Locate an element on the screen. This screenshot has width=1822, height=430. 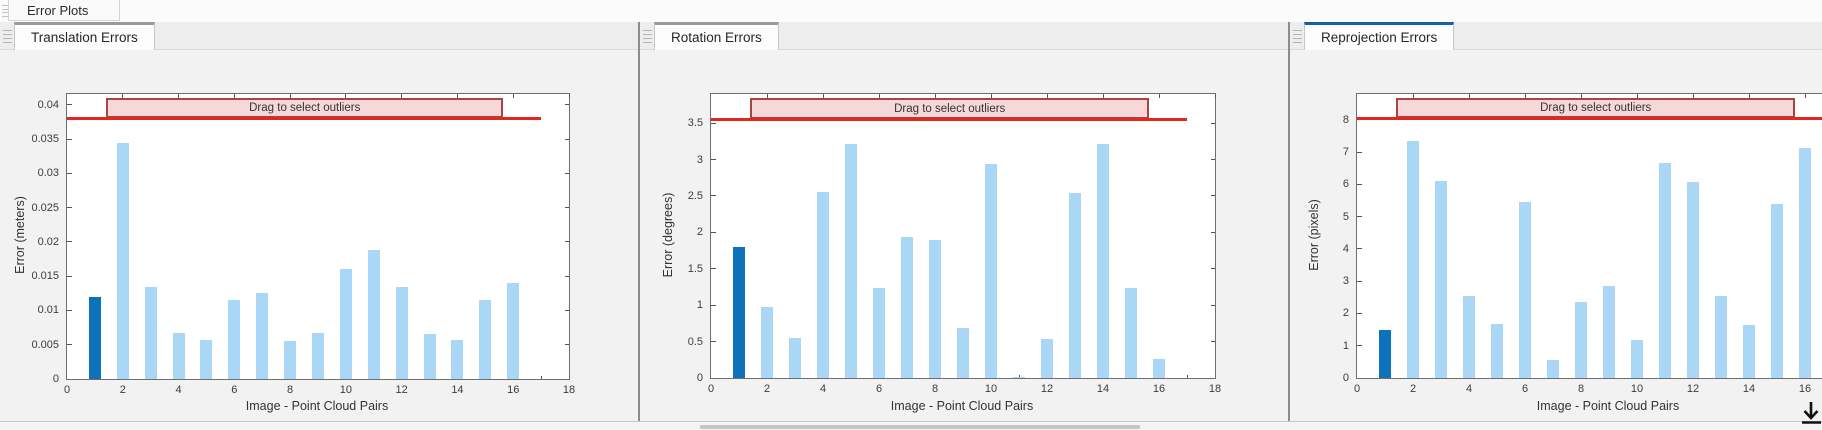
x-tick-label: 14 is located at coordinates (1103, 389).